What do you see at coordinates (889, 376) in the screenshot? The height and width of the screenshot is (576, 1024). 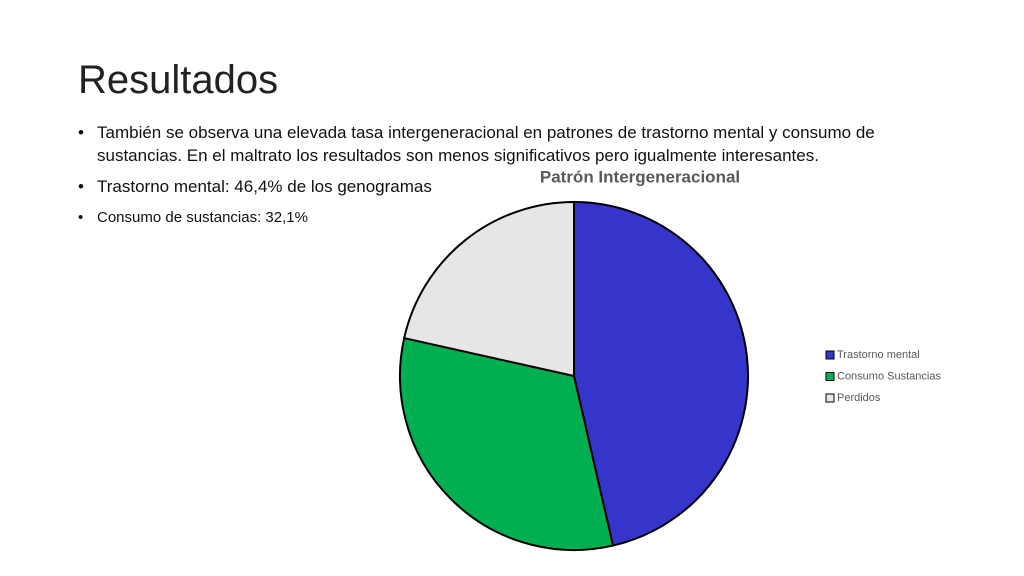 I see `legend-label: Consumo Sustancias` at bounding box center [889, 376].